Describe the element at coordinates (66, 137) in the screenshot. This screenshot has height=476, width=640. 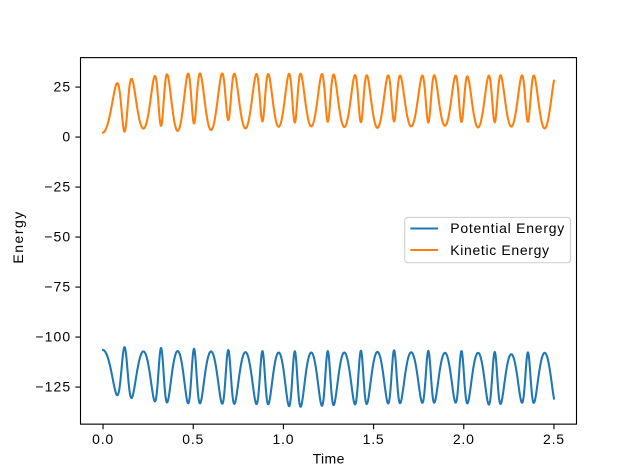
I see `svg-text: 0` at that location.